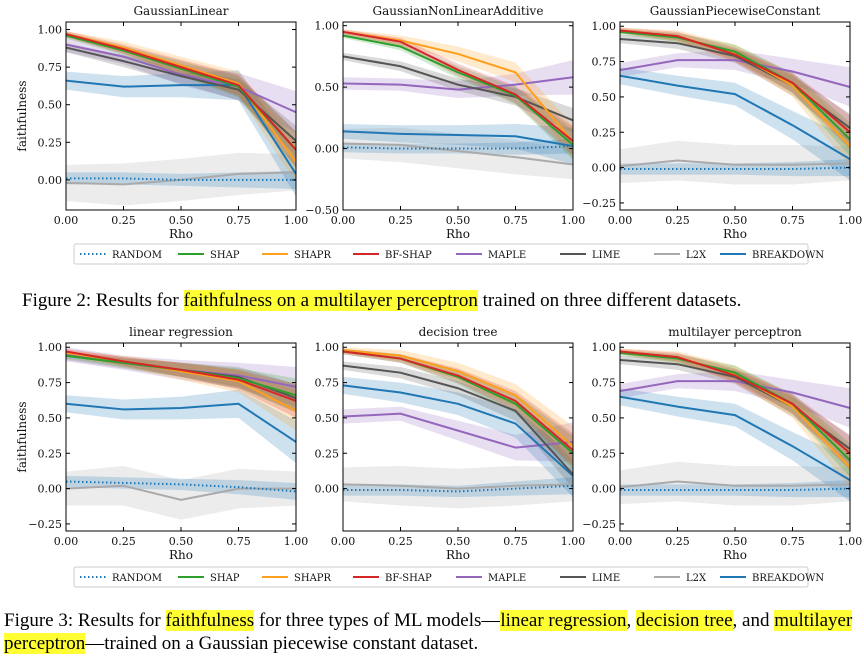  Describe the element at coordinates (210, 620) in the screenshot. I see `caption-highlight: faithfulness` at that location.